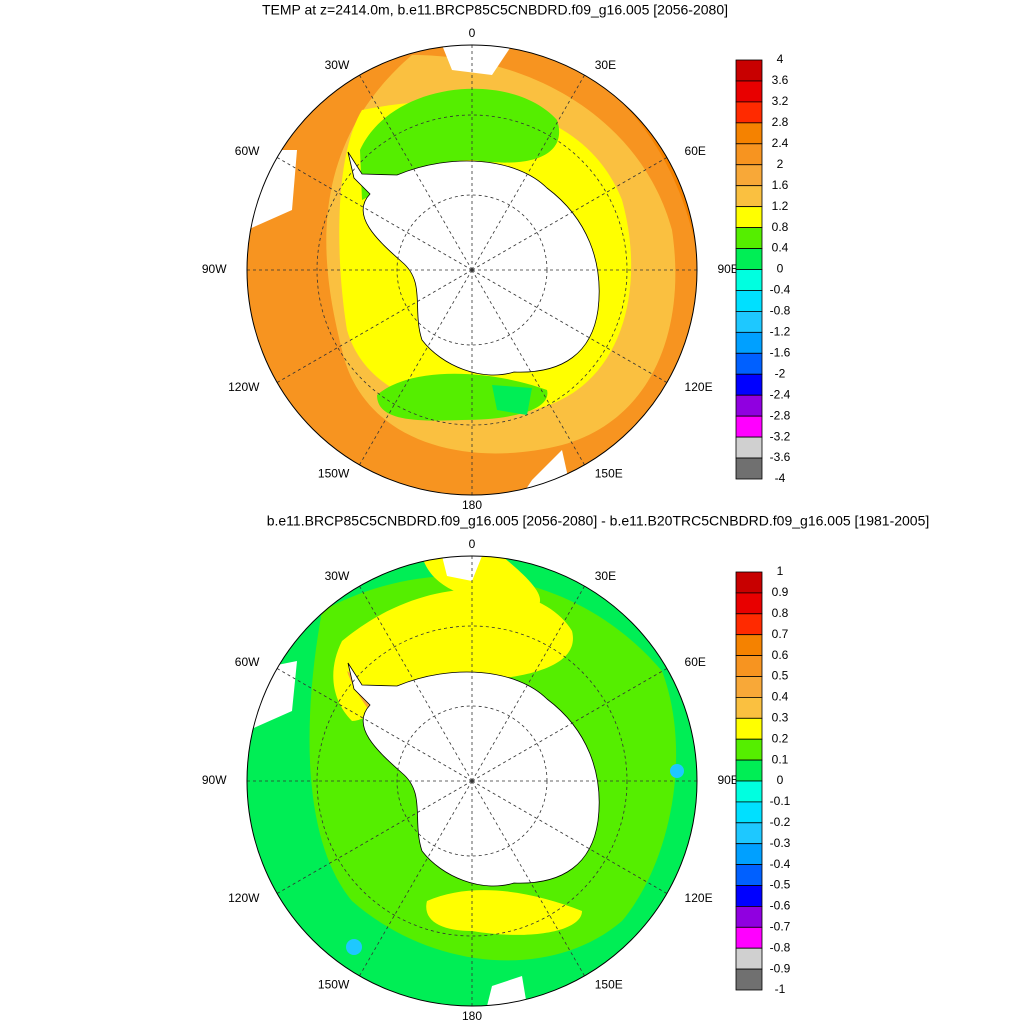 Image resolution: width=1024 pixels, height=1024 pixels. What do you see at coordinates (780, 592) in the screenshot?
I see `colorbar-label: 0.9` at bounding box center [780, 592].